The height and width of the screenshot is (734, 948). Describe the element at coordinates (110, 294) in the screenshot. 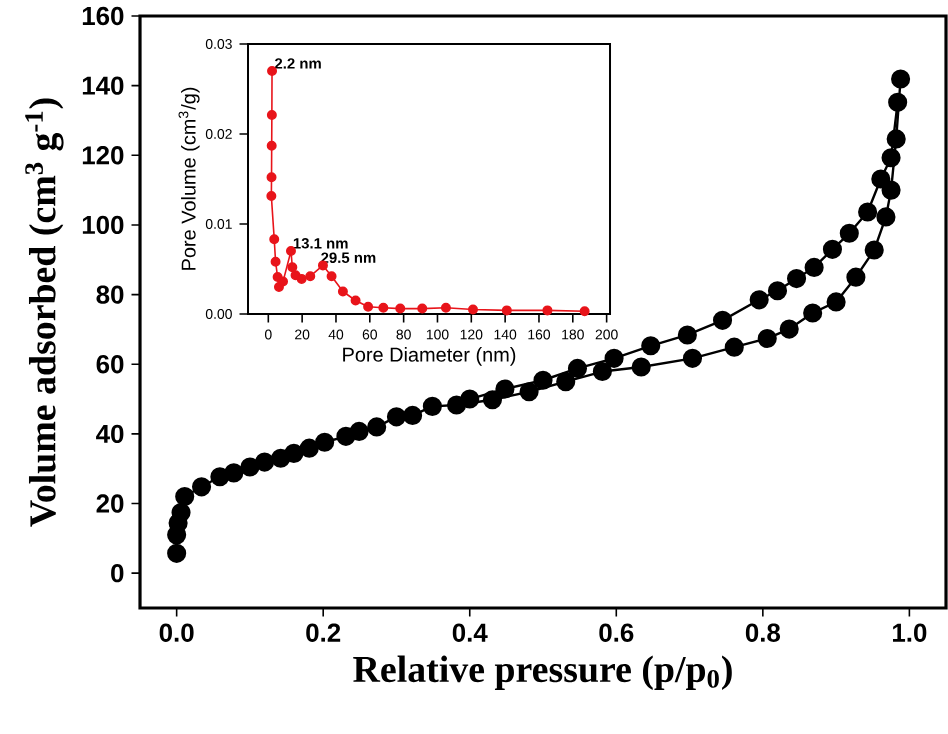

I see `y-tick-label: 80` at that location.